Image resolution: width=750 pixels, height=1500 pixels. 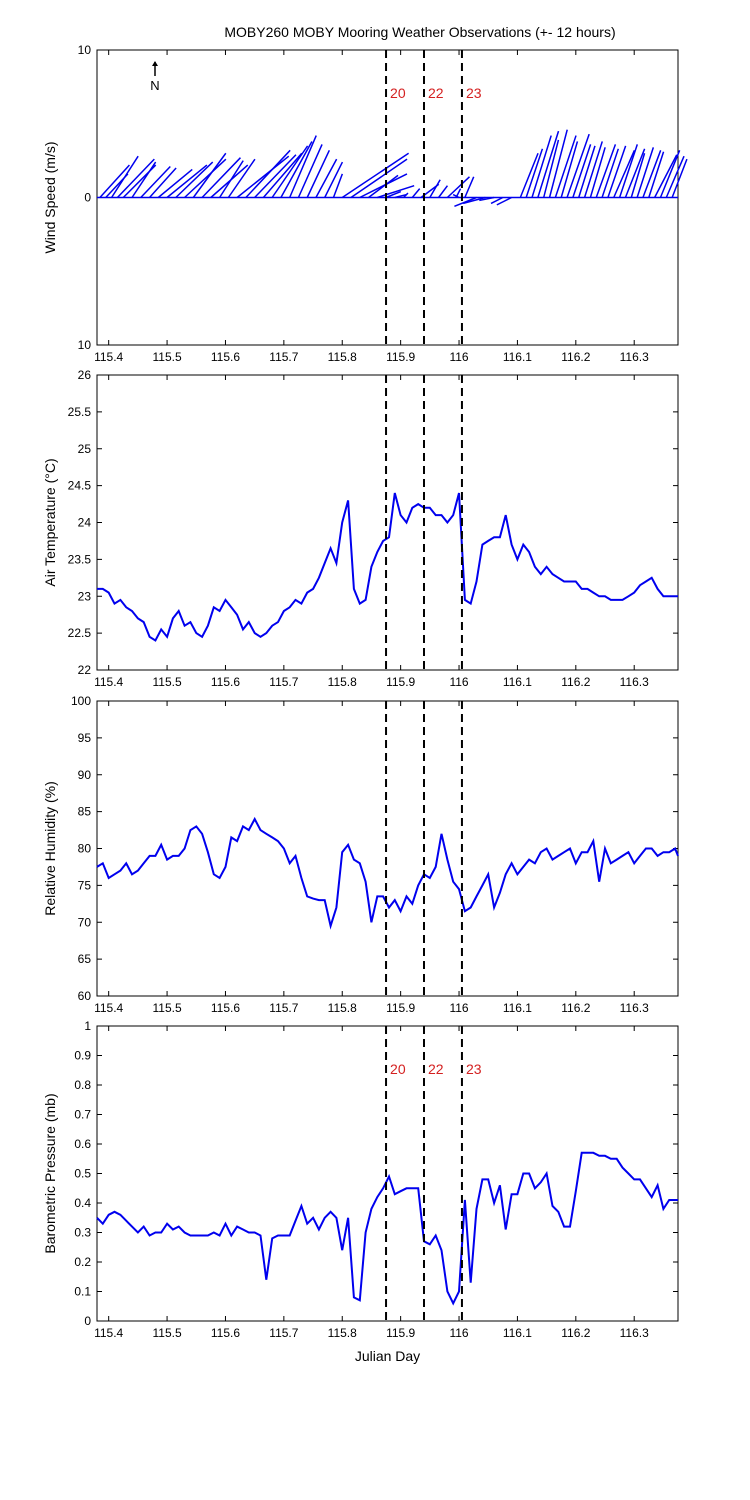 What do you see at coordinates (474, 93) in the screenshot?
I see `event-marker-label: 23` at bounding box center [474, 93].